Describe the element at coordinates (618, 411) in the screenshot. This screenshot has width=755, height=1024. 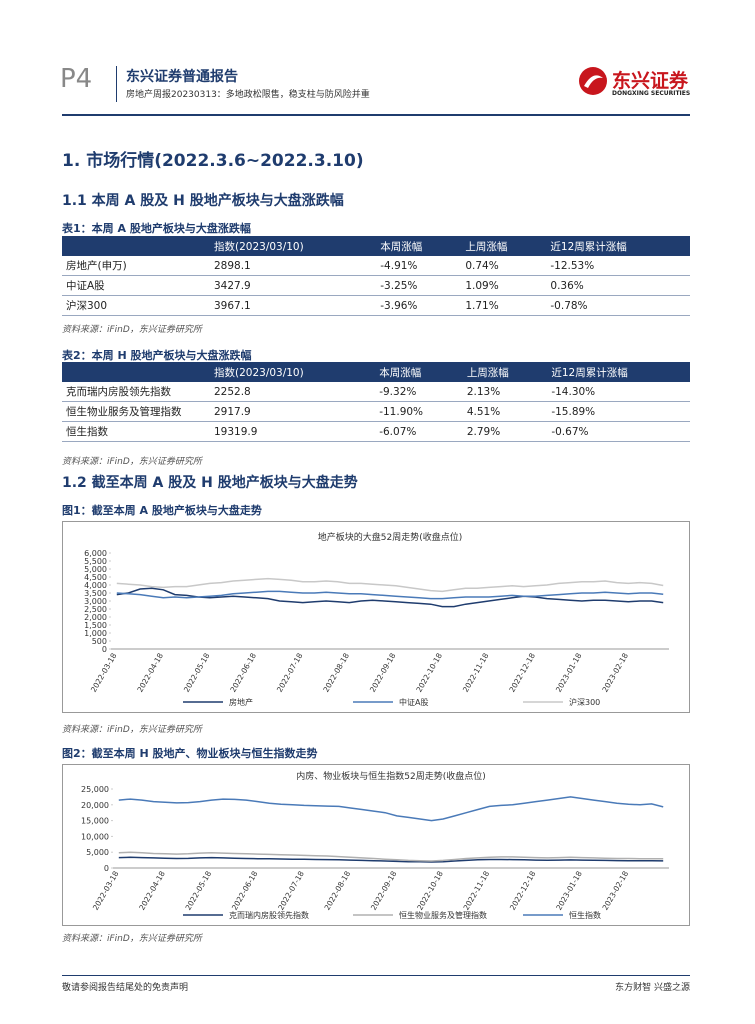
I see `cell: -15.89%` at that location.